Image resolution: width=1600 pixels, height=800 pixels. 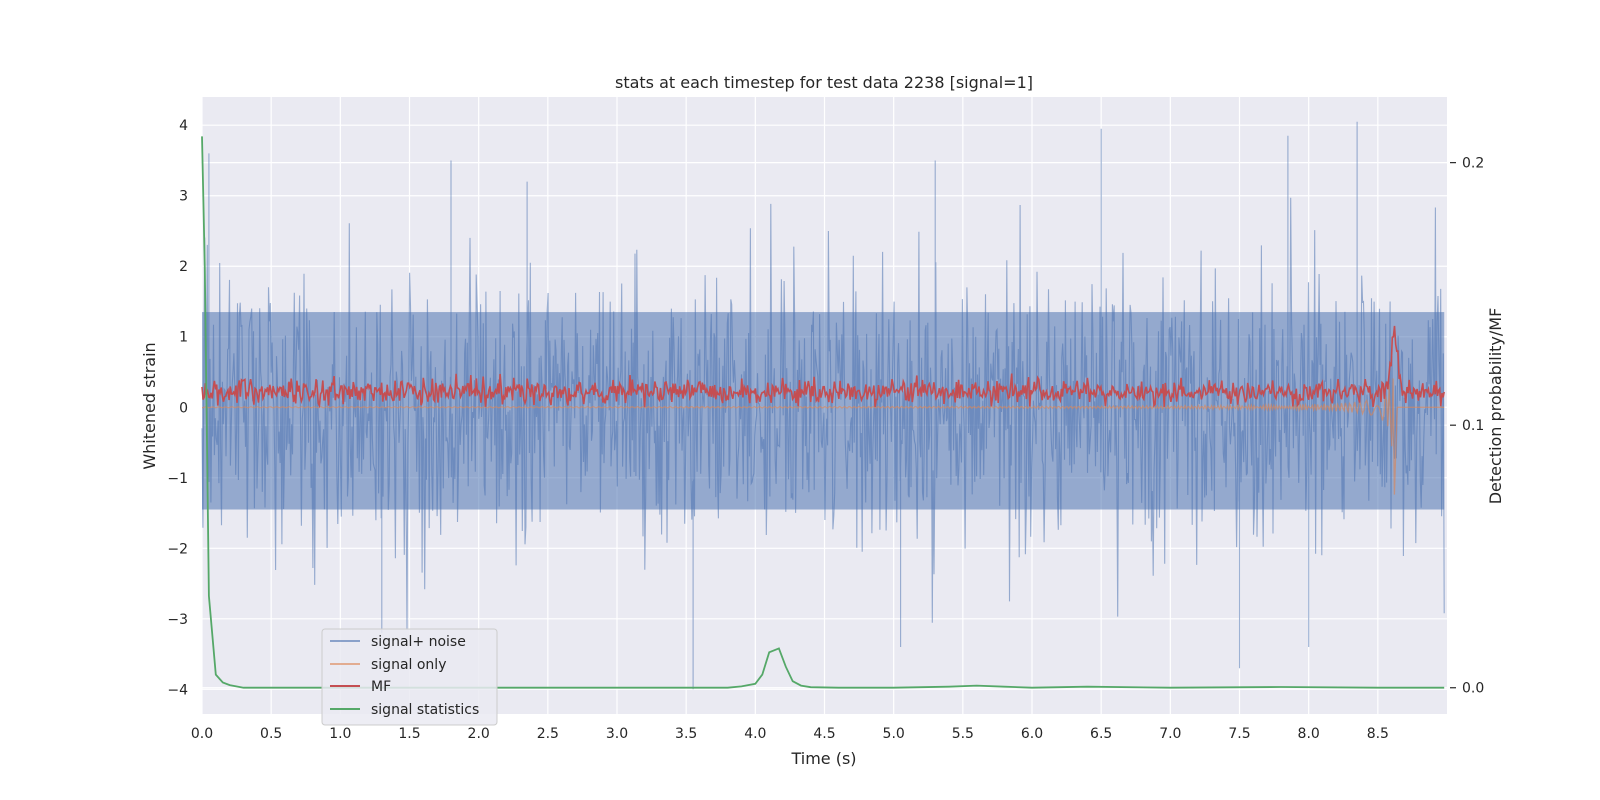 What do you see at coordinates (1495, 406) in the screenshot?
I see `y2-axis-label: Detection probability/MF` at bounding box center [1495, 406].